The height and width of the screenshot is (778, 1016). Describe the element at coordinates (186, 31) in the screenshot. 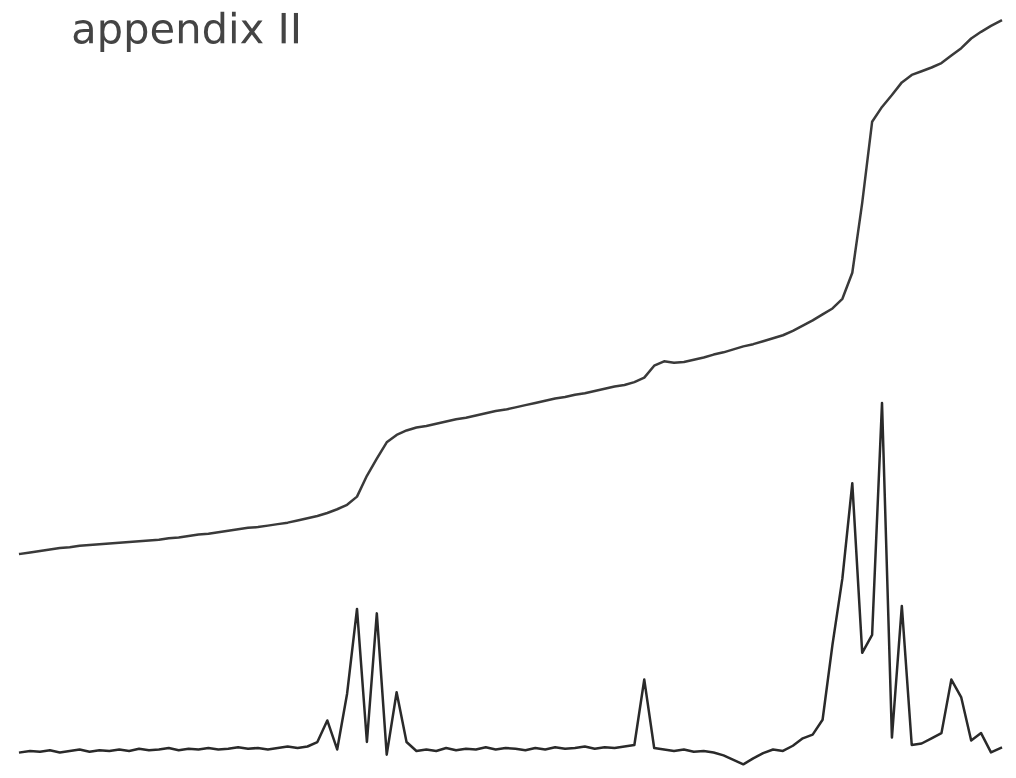

I see `chart-title: appendix II` at that location.